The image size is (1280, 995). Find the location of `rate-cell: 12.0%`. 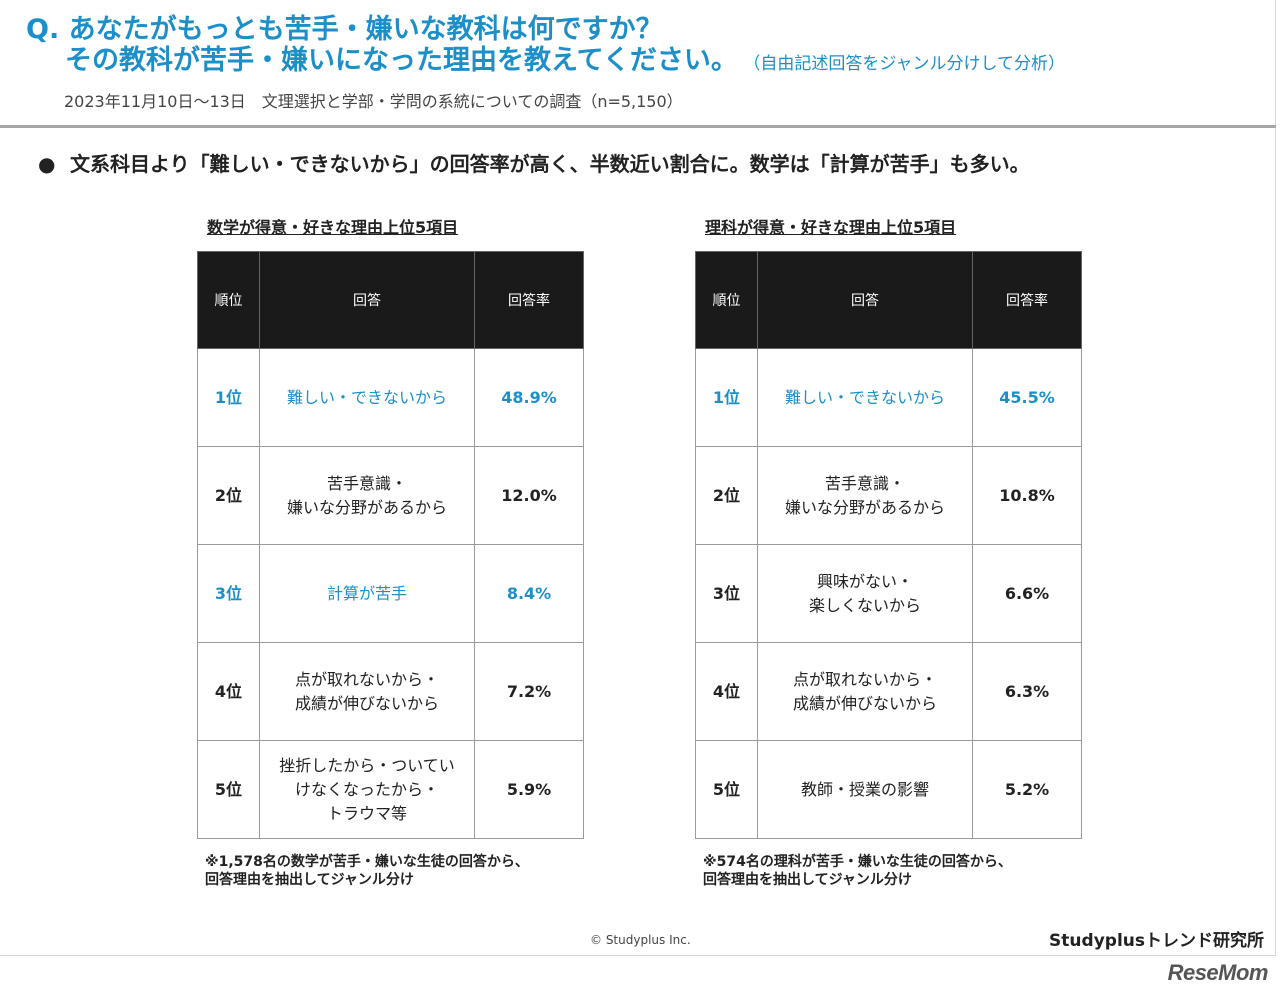

rate-cell: 12.0% is located at coordinates (529, 495).